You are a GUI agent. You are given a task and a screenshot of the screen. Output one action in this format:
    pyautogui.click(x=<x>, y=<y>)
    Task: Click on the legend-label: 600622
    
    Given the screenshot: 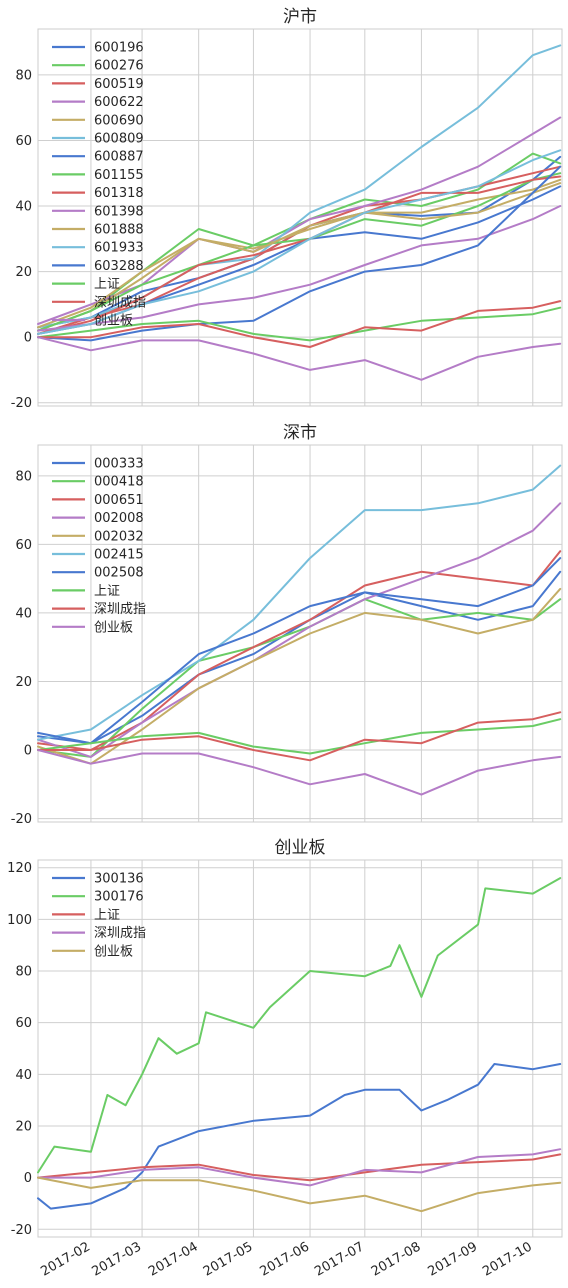 What is the action you would take?
    pyautogui.click(x=119, y=102)
    